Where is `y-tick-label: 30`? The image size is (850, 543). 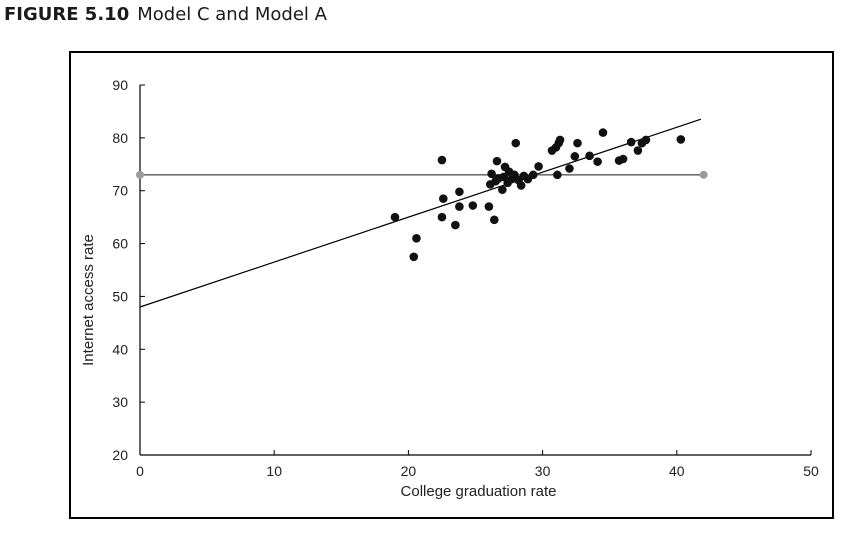 y-tick-label: 30 is located at coordinates (120, 402).